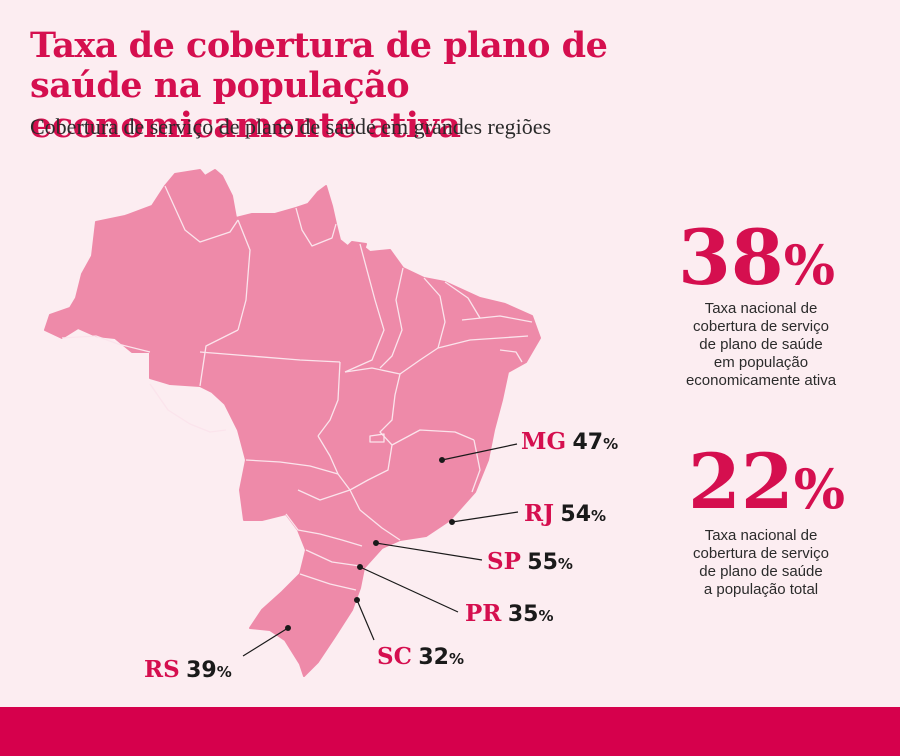 This screenshot has width=900, height=756. Describe the element at coordinates (483, 613) in the screenshot. I see `region-code: PR` at that location.